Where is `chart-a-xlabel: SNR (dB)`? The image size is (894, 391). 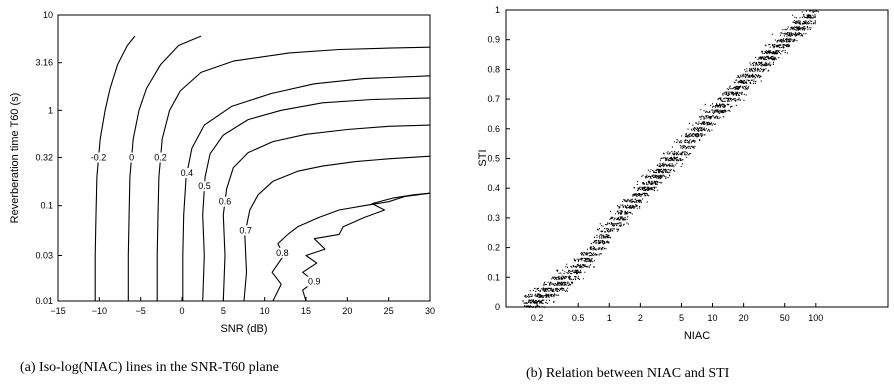 chart-a-xlabel: SNR (dB) is located at coordinates (243, 329).